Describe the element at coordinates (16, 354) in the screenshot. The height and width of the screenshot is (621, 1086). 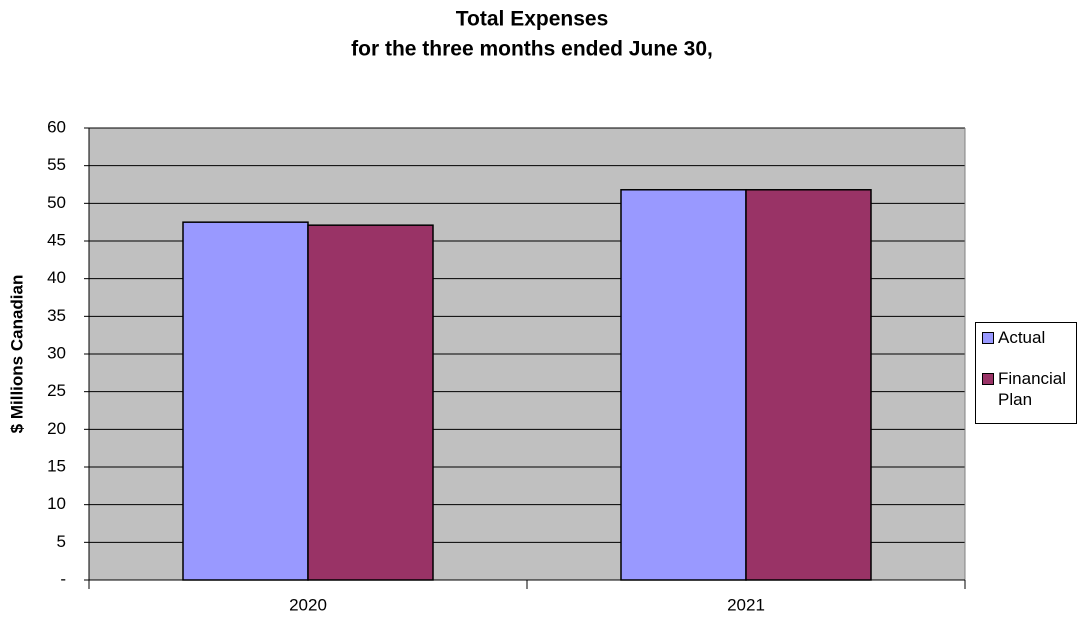
I see `y-axis-label: $ Millions Canadian` at that location.